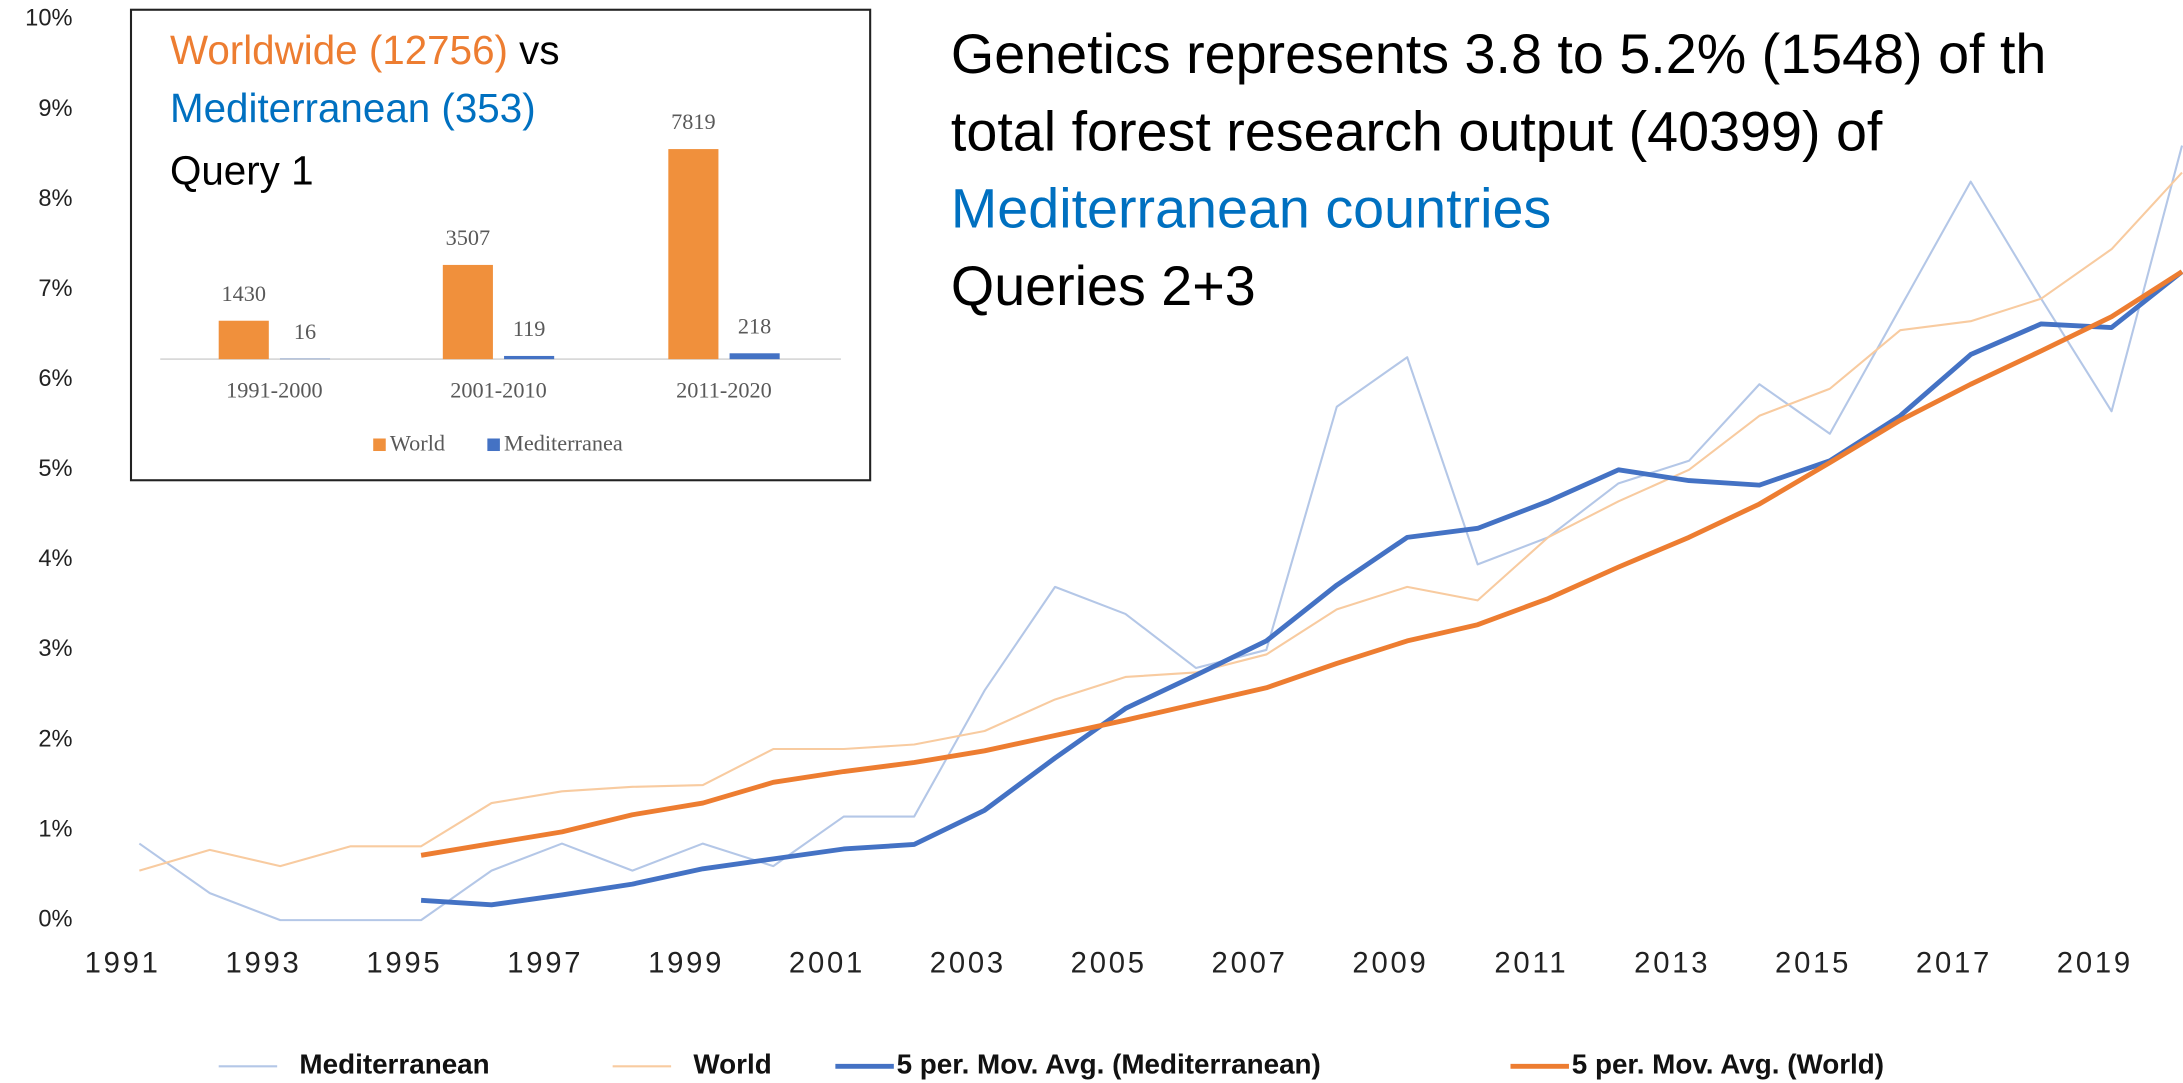  What do you see at coordinates (968, 963) in the screenshot?
I see `x-tick-label: 2003` at bounding box center [968, 963].